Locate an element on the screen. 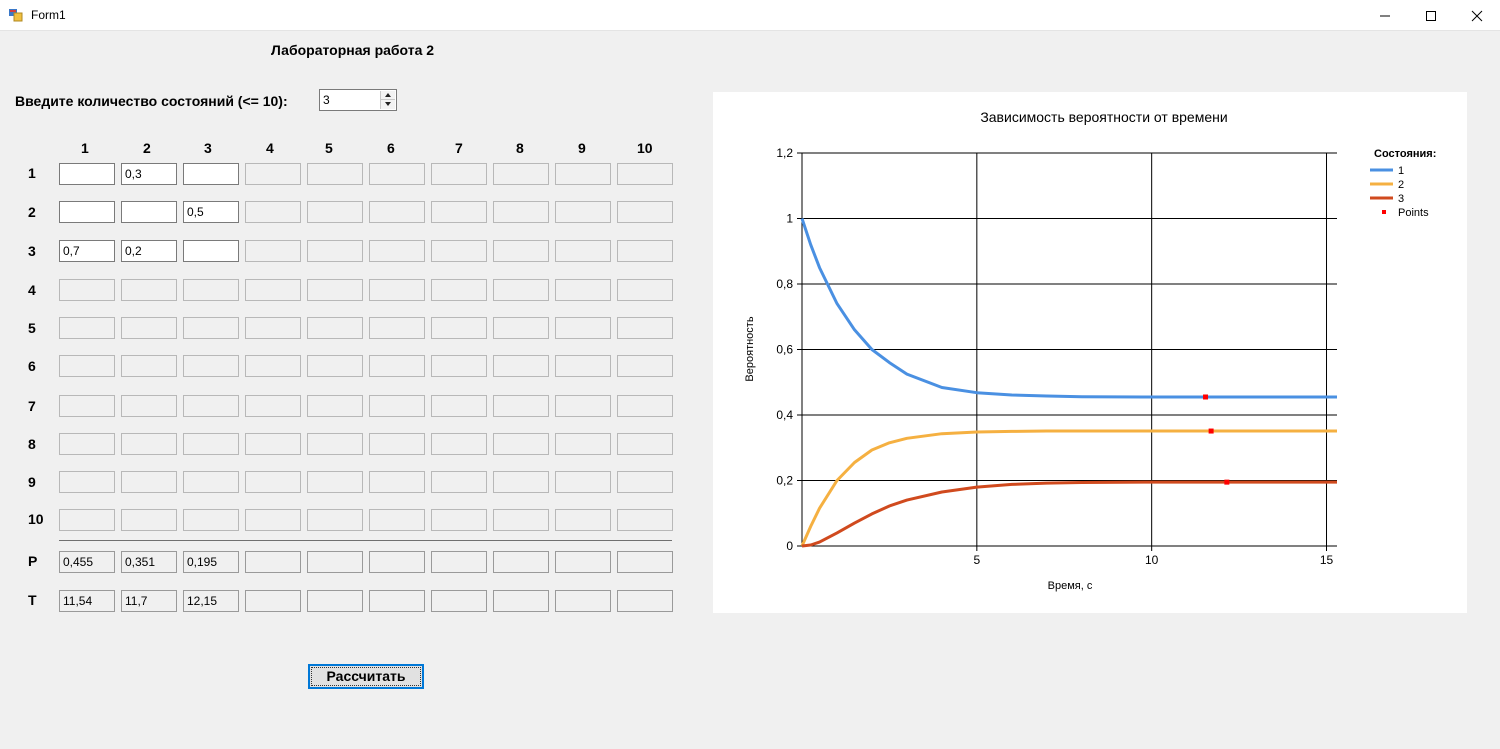  states-count-label: Введите количество состояний (<= 10): is located at coordinates (151, 101).